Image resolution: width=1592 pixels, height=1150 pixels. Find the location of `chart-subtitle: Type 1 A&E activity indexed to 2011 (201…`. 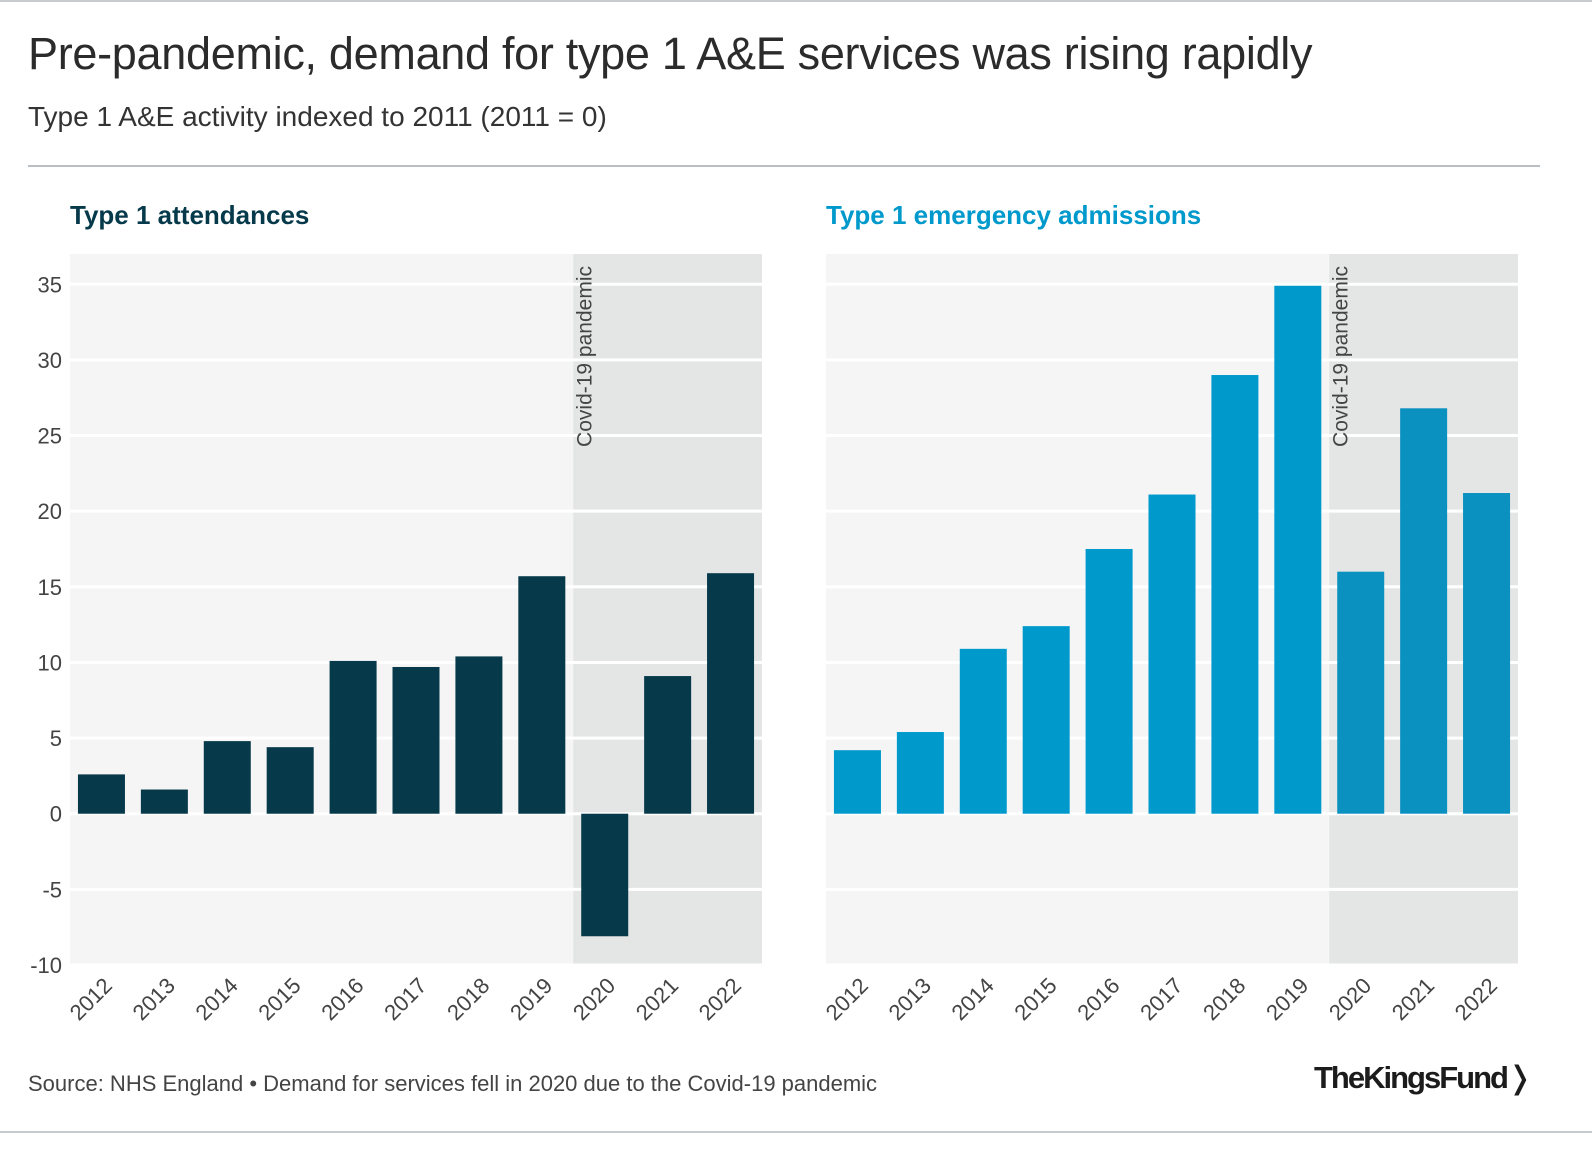

chart-subtitle: Type 1 A&E activity indexed to 2011 (201… is located at coordinates (317, 116).